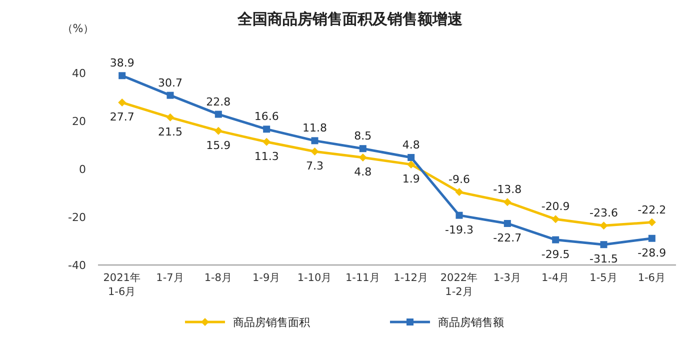  What do you see at coordinates (652, 278) in the screenshot?
I see `x-tick-label: 1-6月` at bounding box center [652, 278].